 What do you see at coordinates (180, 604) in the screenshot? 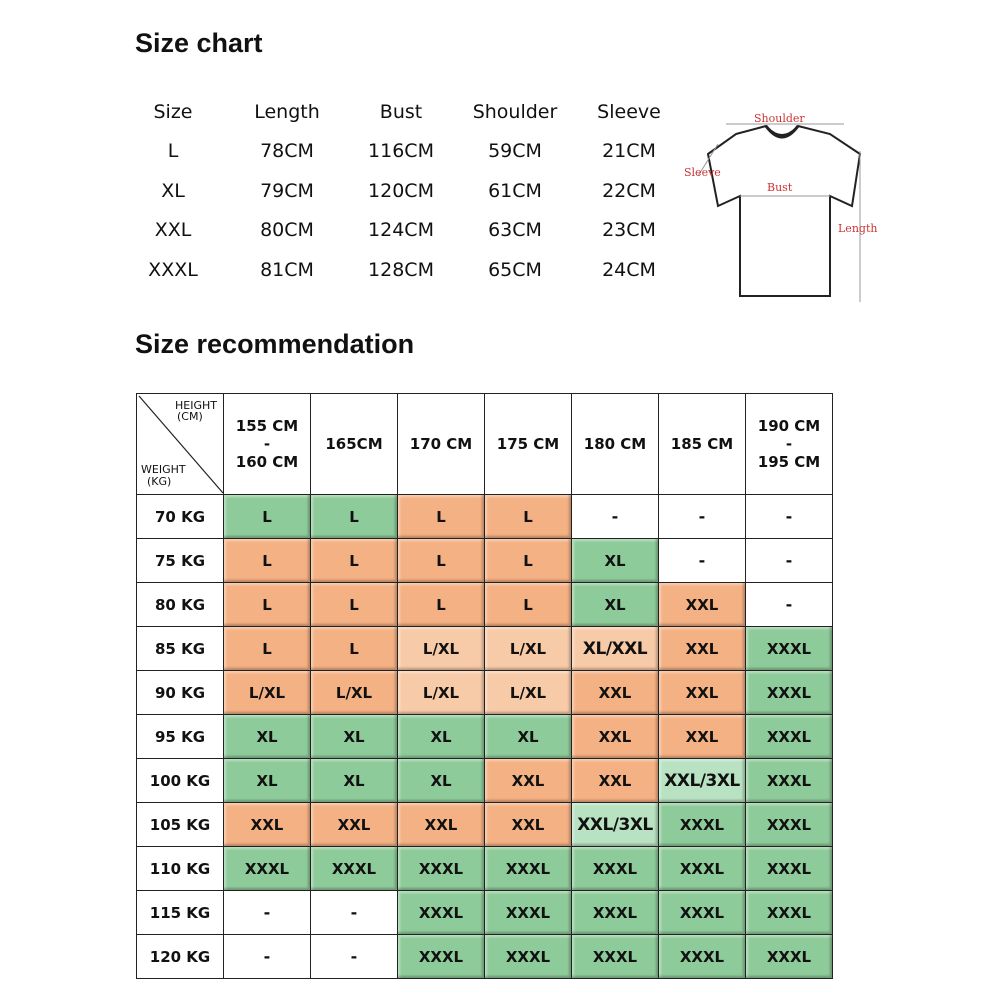
I see `weight-label: 80 KG` at bounding box center [180, 604].